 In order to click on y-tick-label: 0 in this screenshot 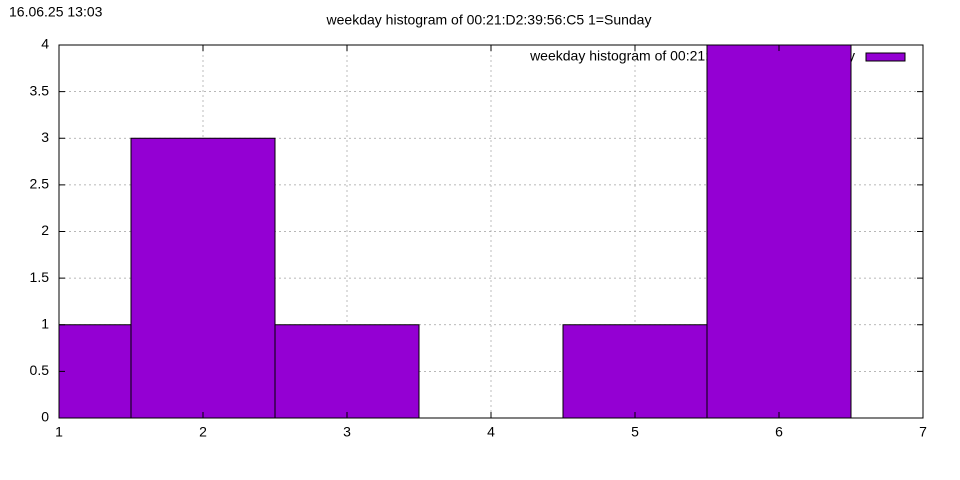, I will do `click(45, 417)`.